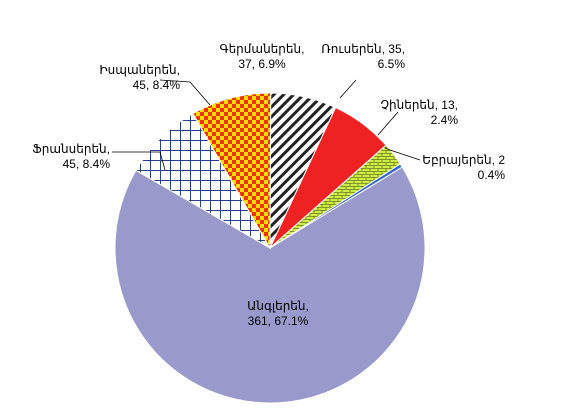 The height and width of the screenshot is (413, 561). I want to click on leader-line-chinese, so click(388, 123).